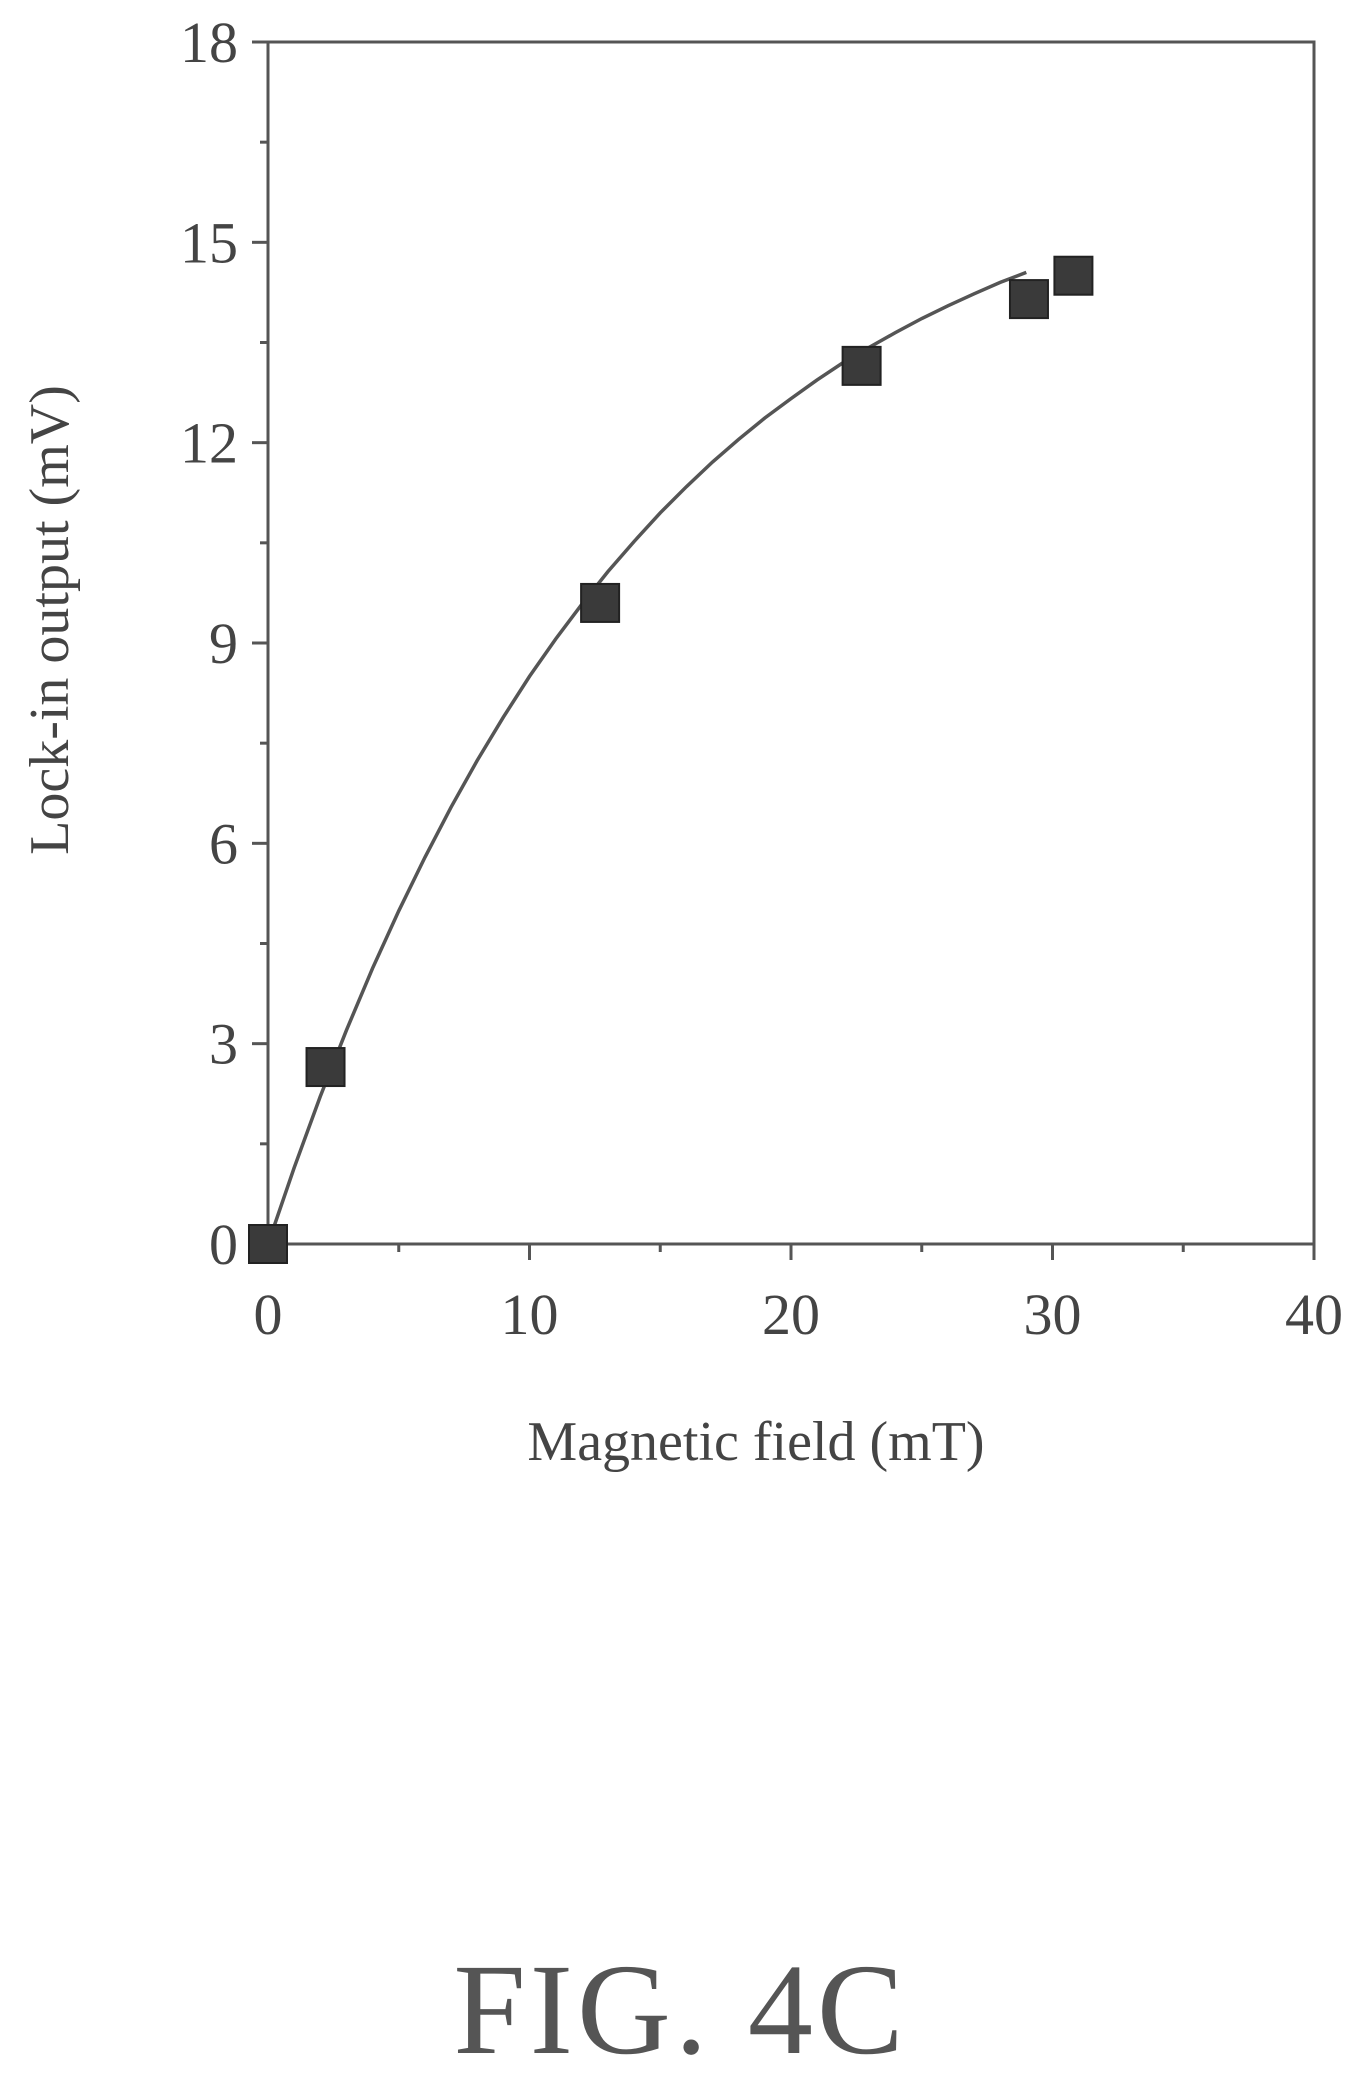 The image size is (1361, 2095). I want to click on x-tick-label: 40, so click(1314, 1314).